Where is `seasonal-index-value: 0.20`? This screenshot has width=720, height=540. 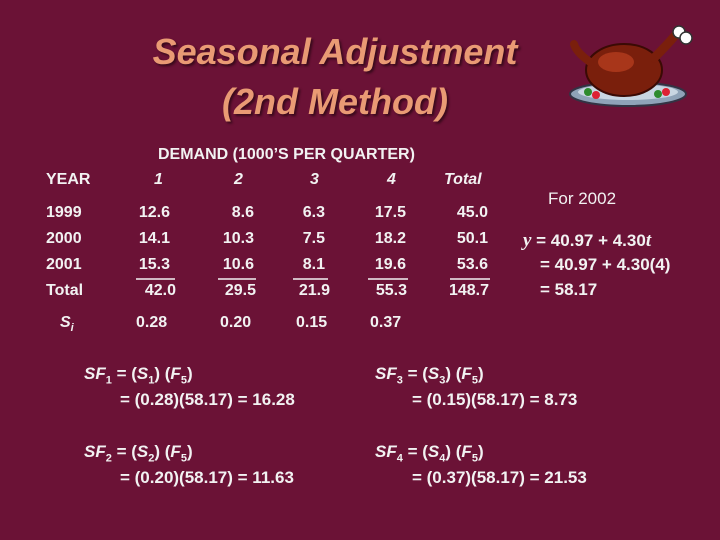
seasonal-index-value: 0.20 is located at coordinates (236, 322).